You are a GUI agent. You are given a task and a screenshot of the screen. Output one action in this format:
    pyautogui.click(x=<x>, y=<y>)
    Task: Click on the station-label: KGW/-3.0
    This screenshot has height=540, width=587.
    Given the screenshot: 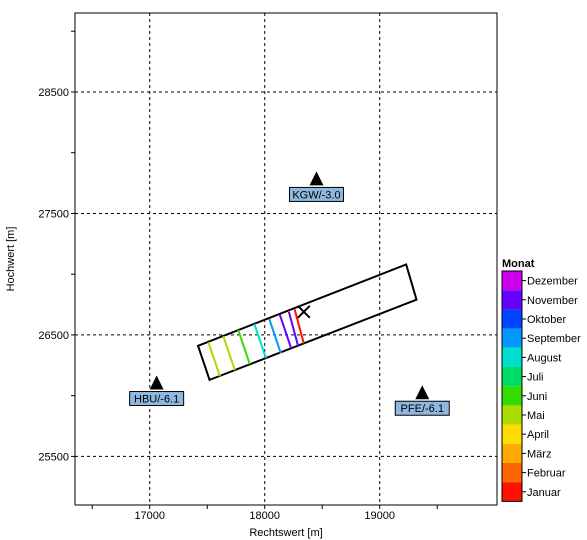 What is the action you would take?
    pyautogui.click(x=316, y=195)
    